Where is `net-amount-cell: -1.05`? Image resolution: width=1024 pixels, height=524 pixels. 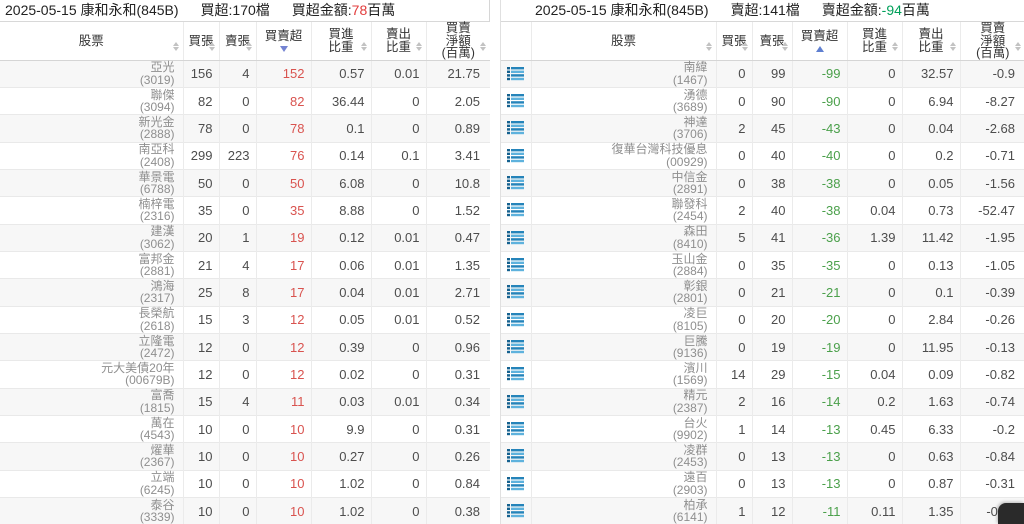 net-amount-cell: -1.05 is located at coordinates (992, 264).